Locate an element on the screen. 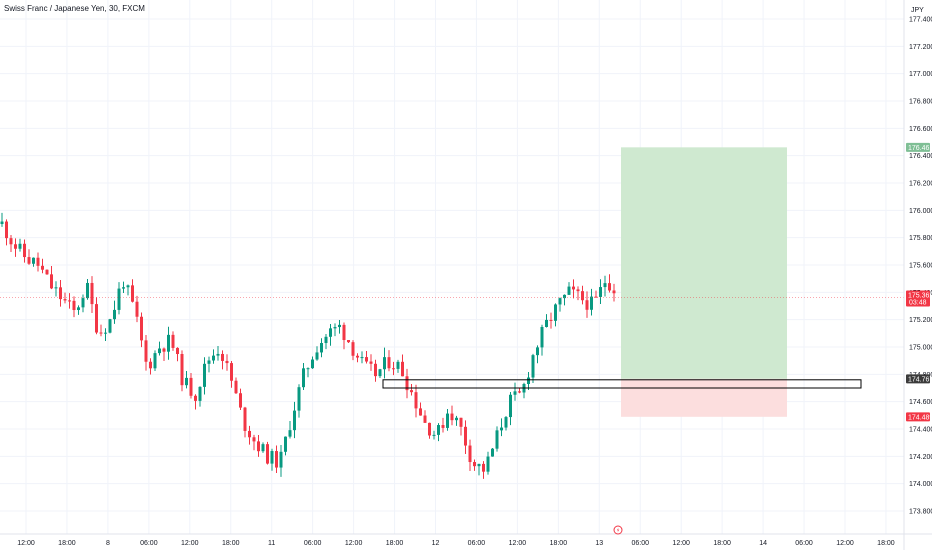  target-price-tag-bg is located at coordinates (918, 147).